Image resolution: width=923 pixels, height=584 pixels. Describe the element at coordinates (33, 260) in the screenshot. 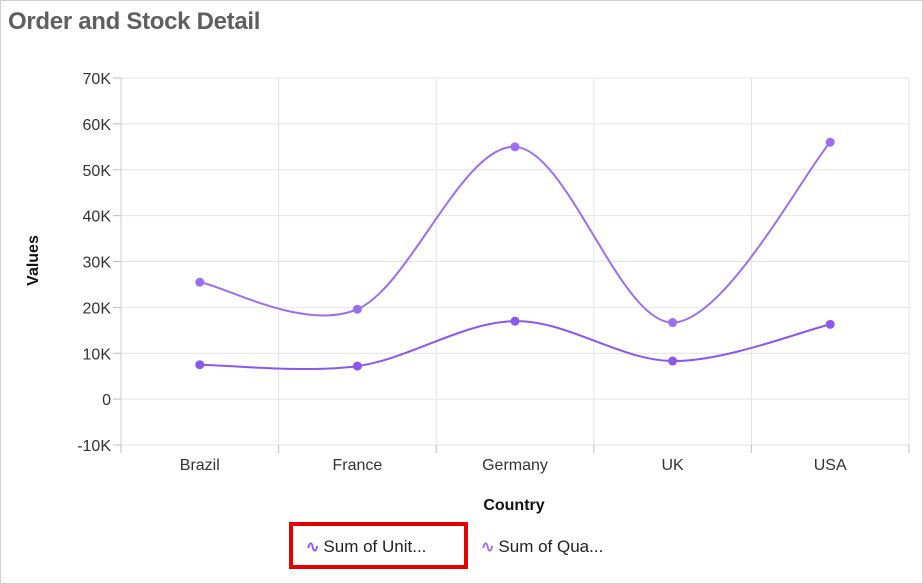

I see `y-axis-title: Values` at that location.